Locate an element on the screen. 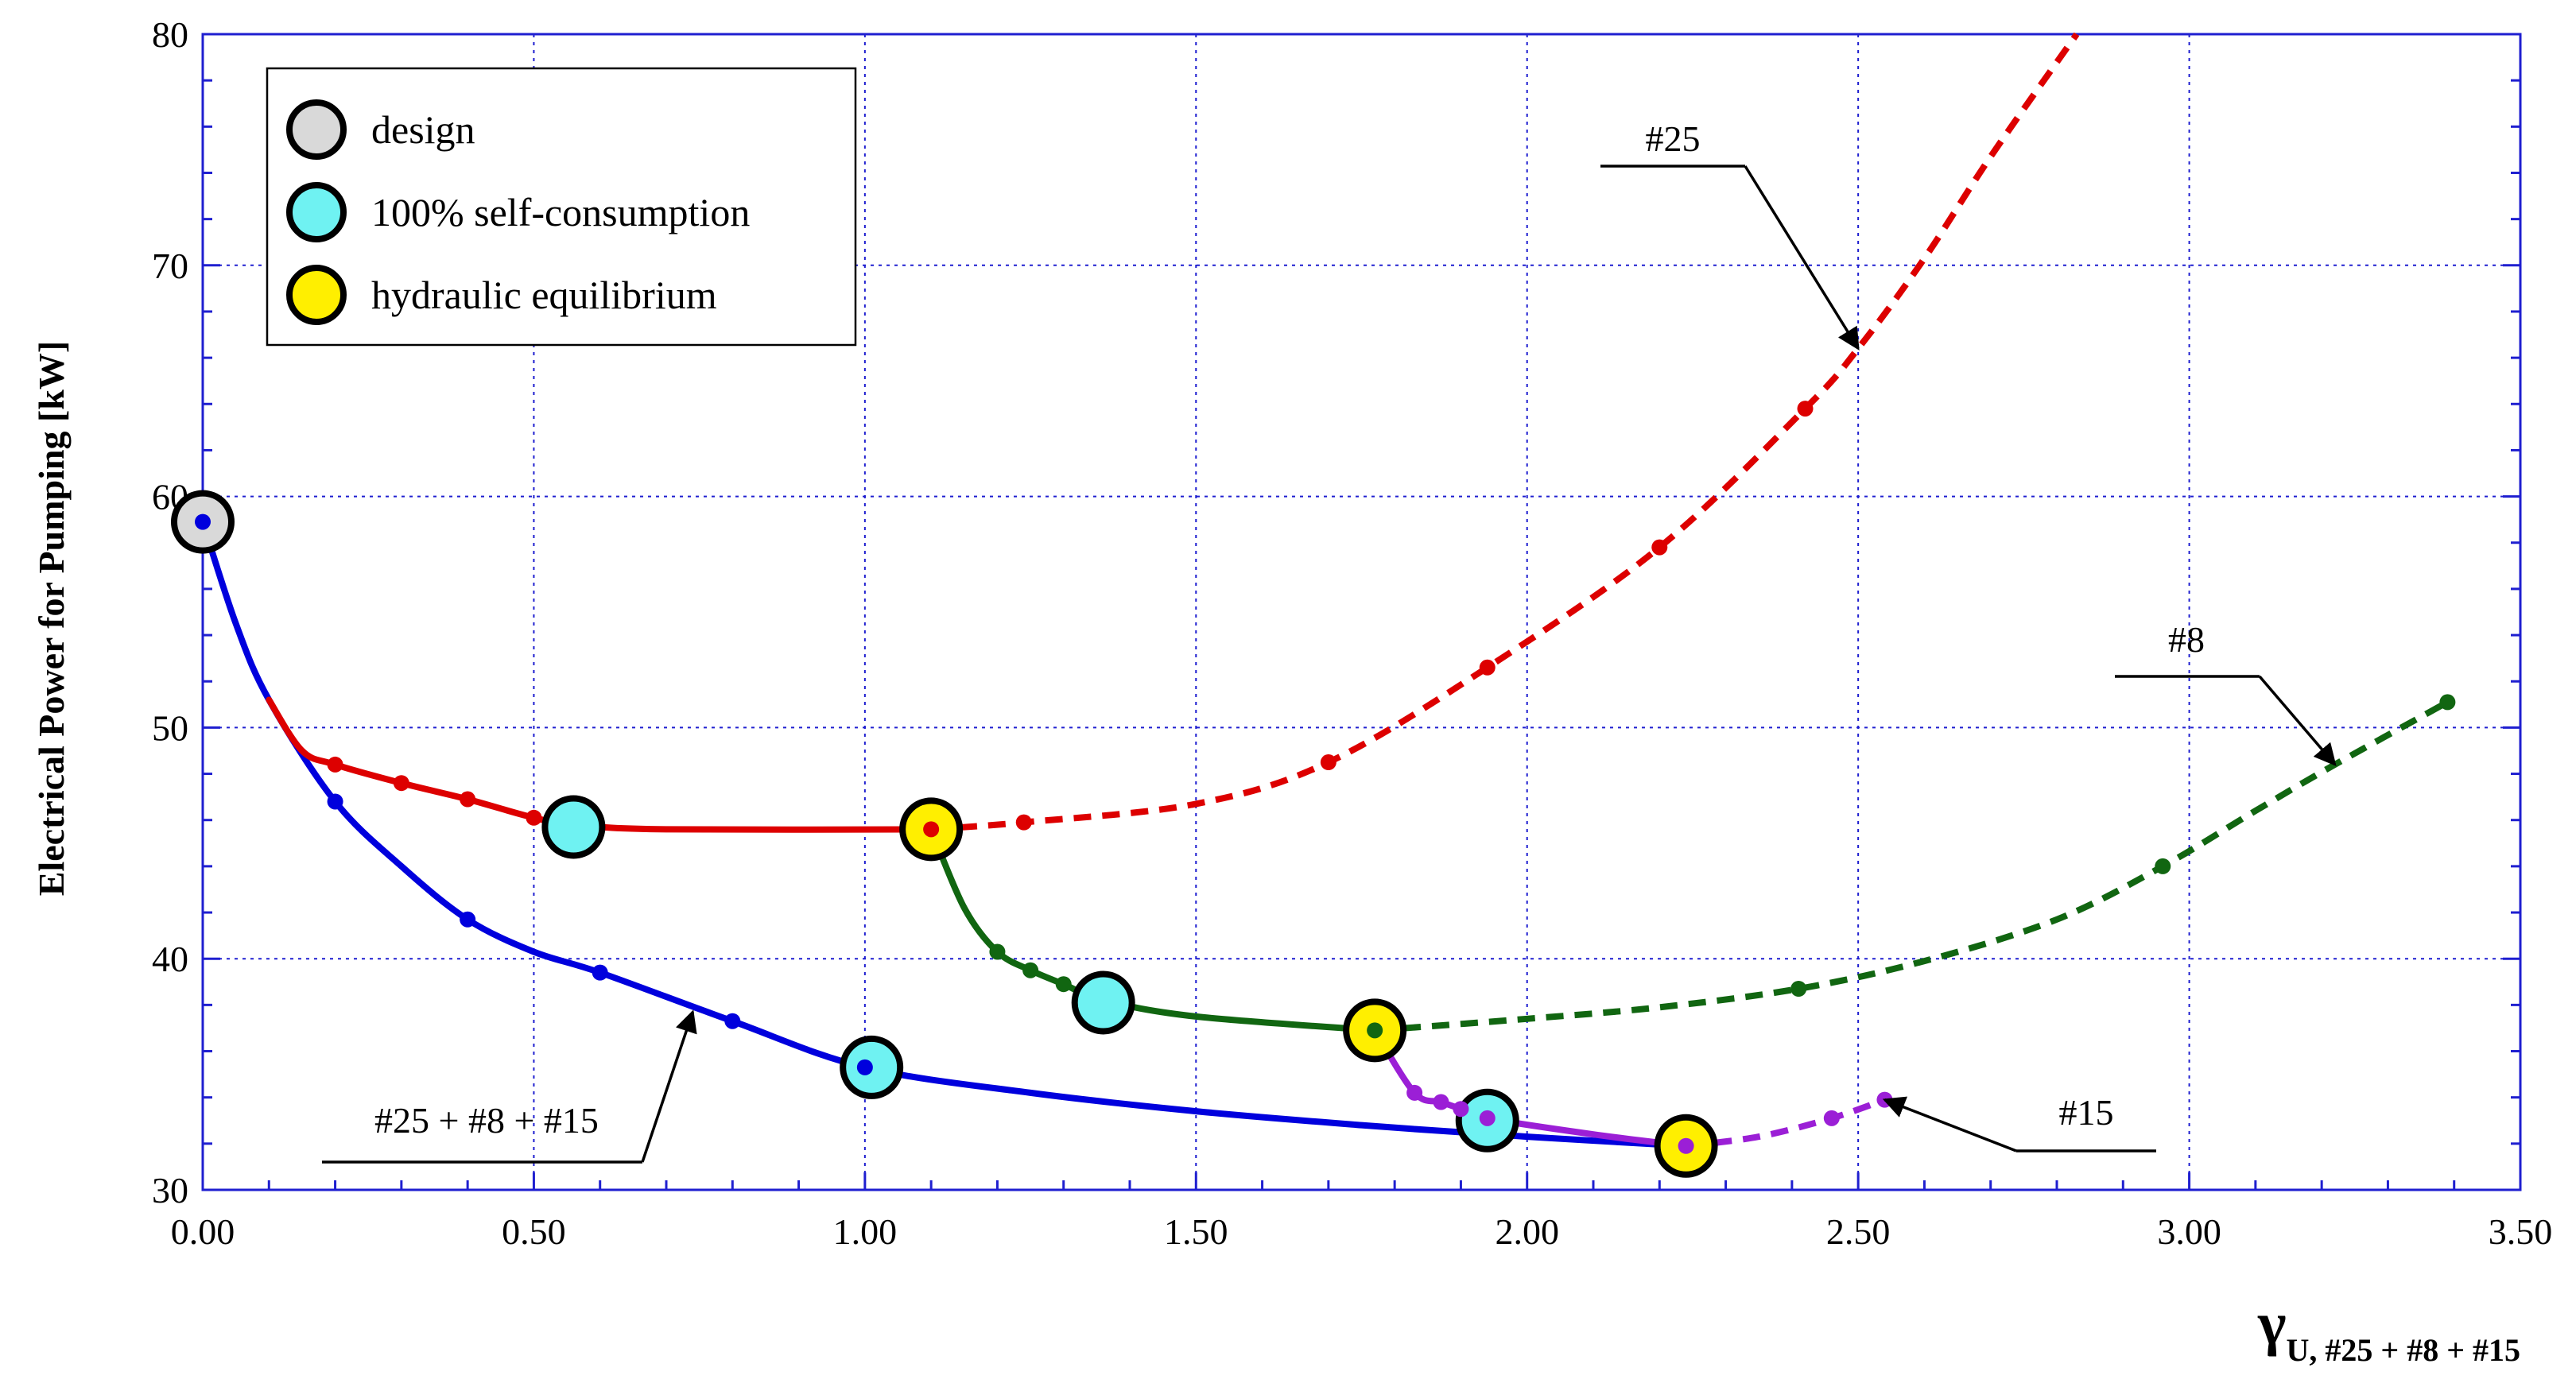  x-tick-label: 2.00 is located at coordinates (1527, 1231).